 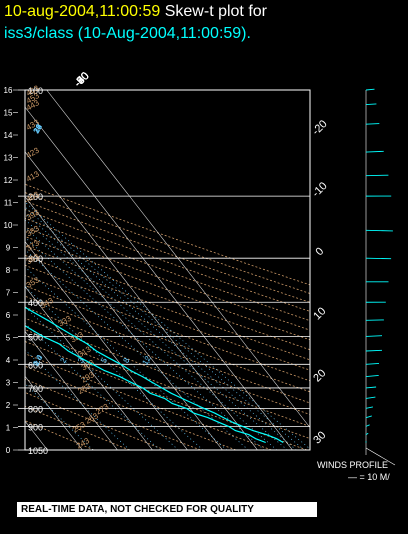 What do you see at coordinates (102, 409) in the screenshot?
I see `potential-temperature-label: 273` at bounding box center [102, 409].